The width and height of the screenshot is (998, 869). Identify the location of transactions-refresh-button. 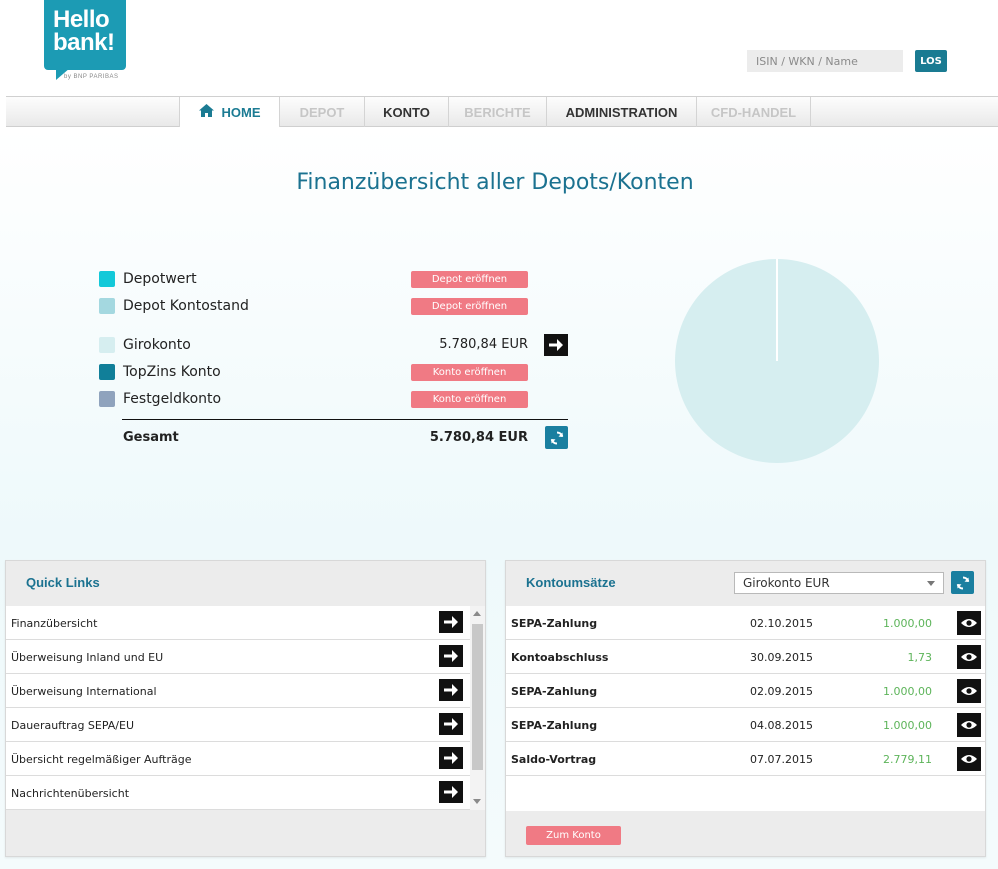
(962, 582).